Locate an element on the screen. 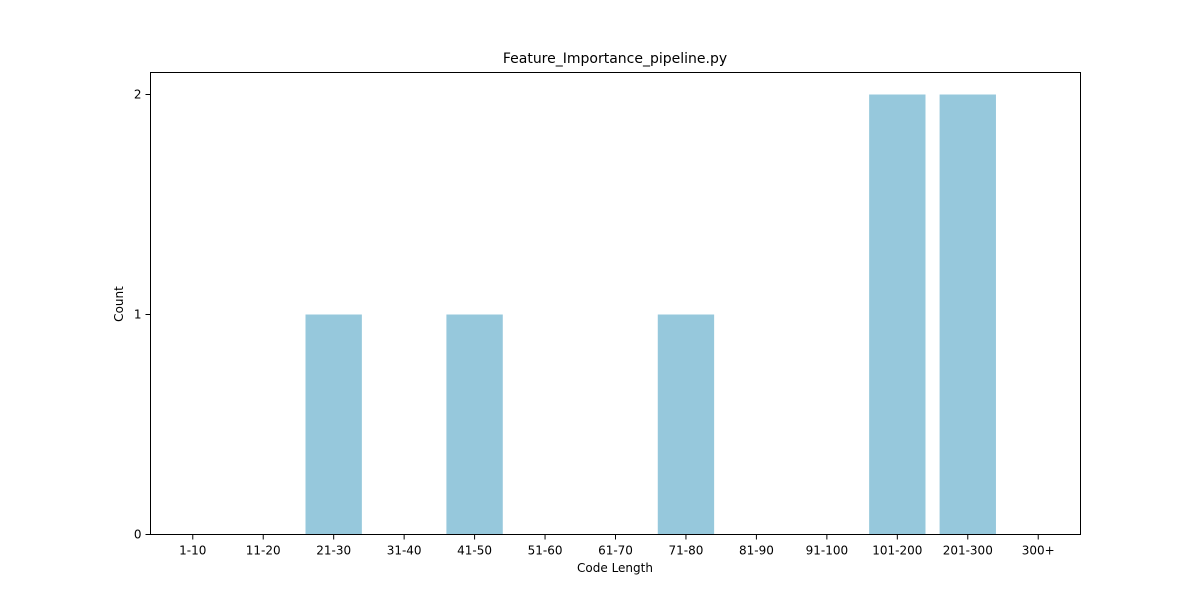 Image resolution: width=1200 pixels, height=600 pixels. x-tick-label: 31-40 is located at coordinates (404, 551).